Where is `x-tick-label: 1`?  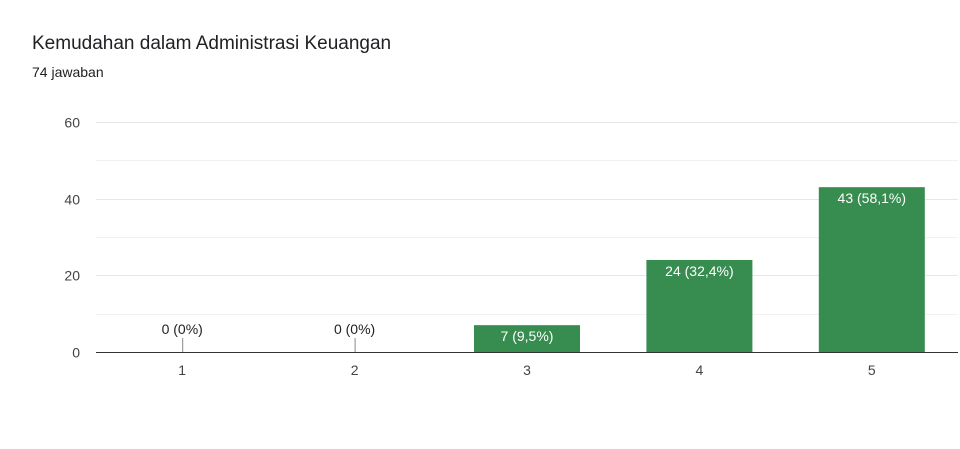
x-tick-label: 1 is located at coordinates (182, 370).